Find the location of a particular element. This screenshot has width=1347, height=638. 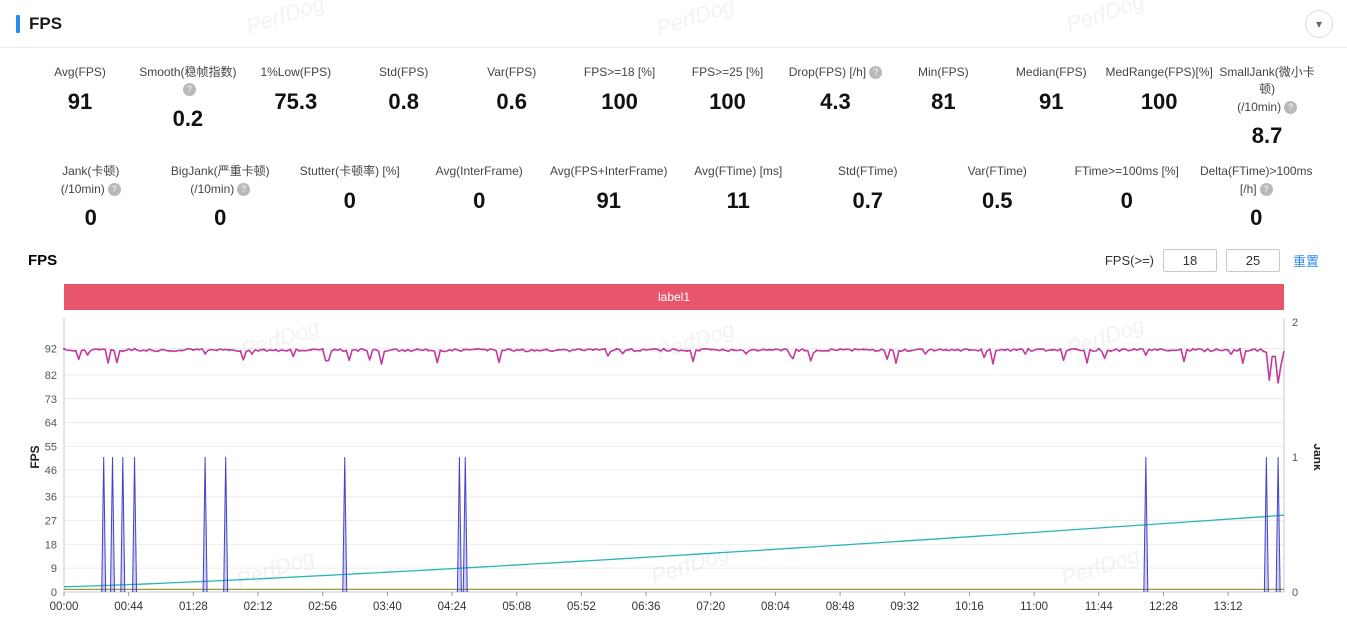

chevron-down-icon: ▾ is located at coordinates (1319, 24).